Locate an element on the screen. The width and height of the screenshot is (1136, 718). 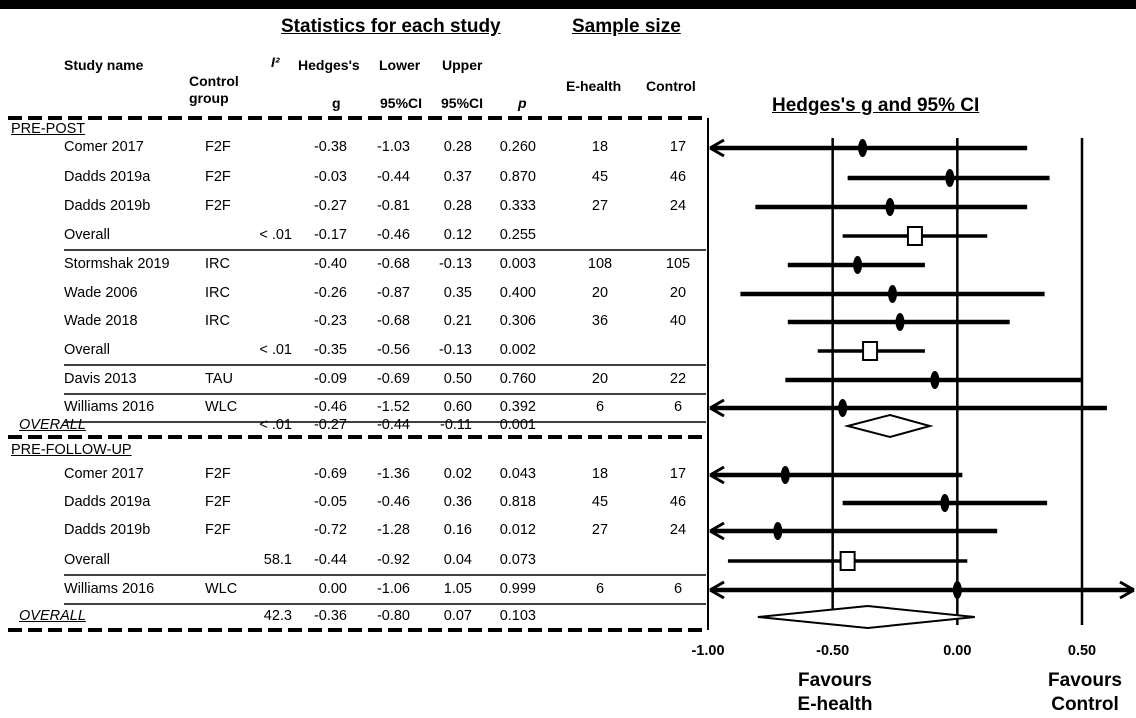
cell-lower: -0.68 is located at coordinates (393, 264).